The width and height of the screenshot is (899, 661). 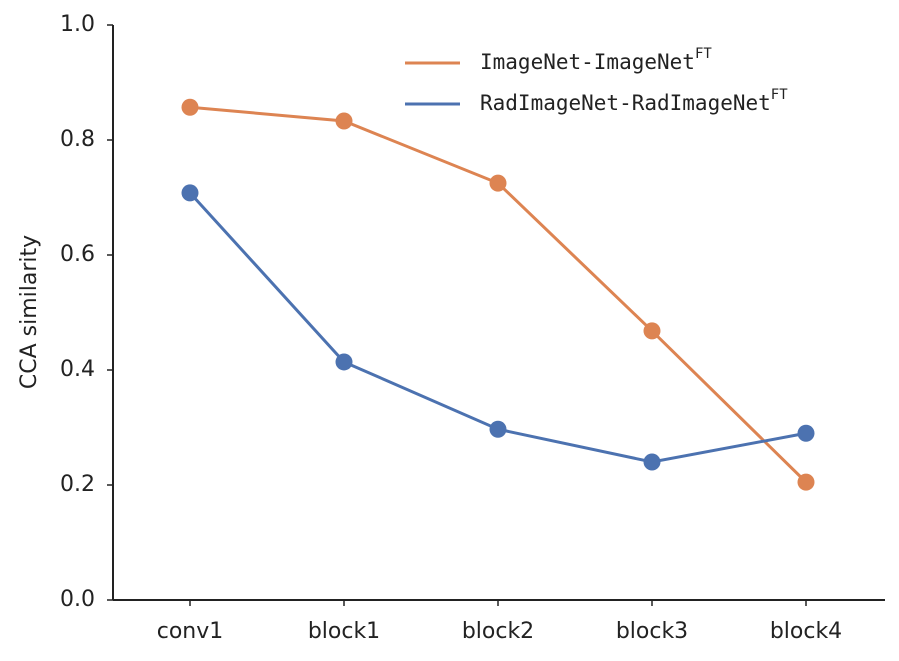 I want to click on x-tick-label: block2, so click(x=498, y=631).